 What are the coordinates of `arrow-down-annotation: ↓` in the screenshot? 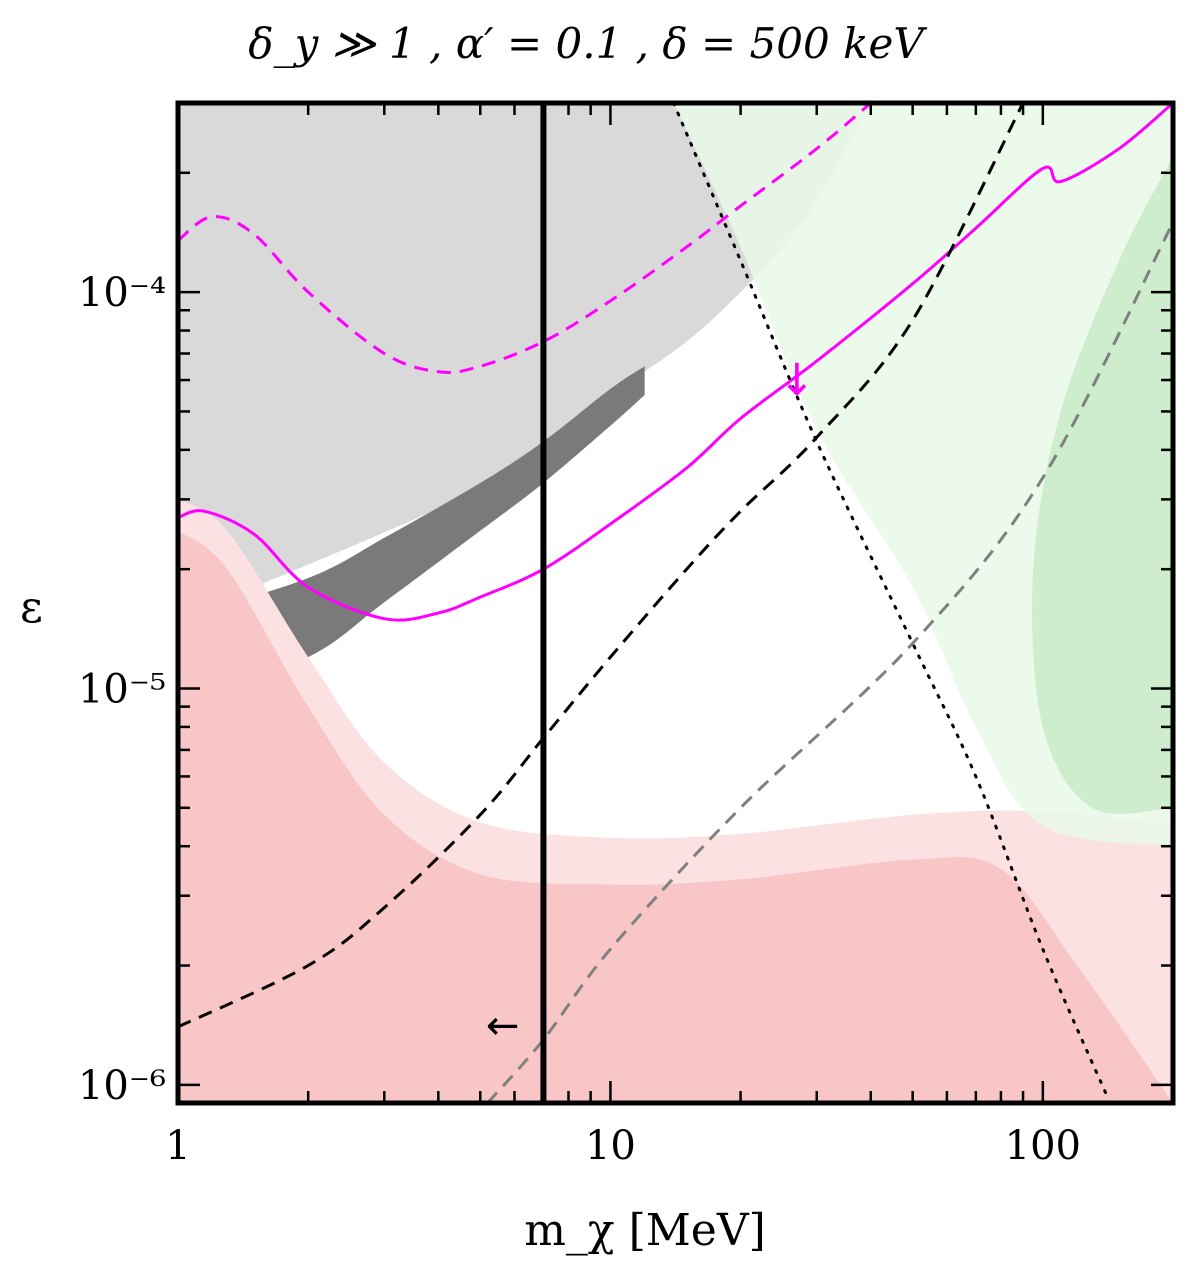 It's located at (797, 380).